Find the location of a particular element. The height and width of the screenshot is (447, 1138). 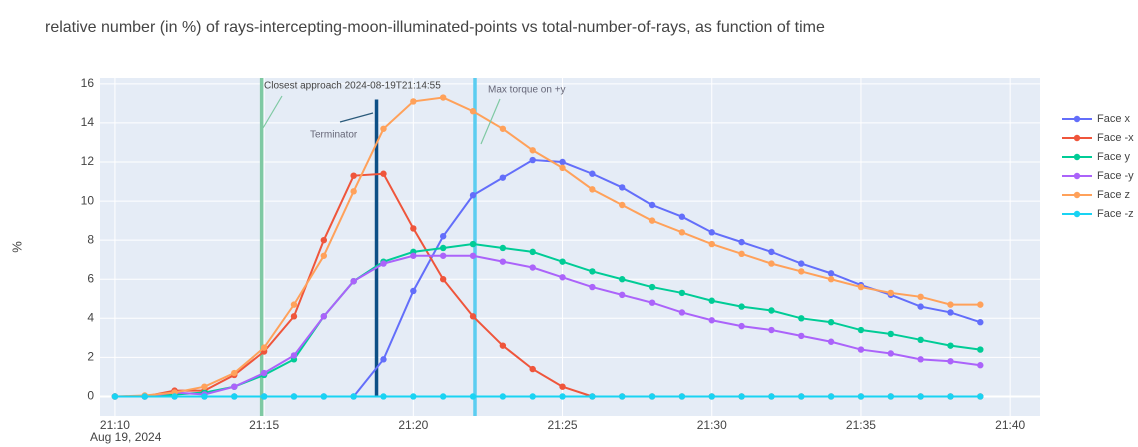

x-tick-label: 21:40 is located at coordinates (1010, 425).